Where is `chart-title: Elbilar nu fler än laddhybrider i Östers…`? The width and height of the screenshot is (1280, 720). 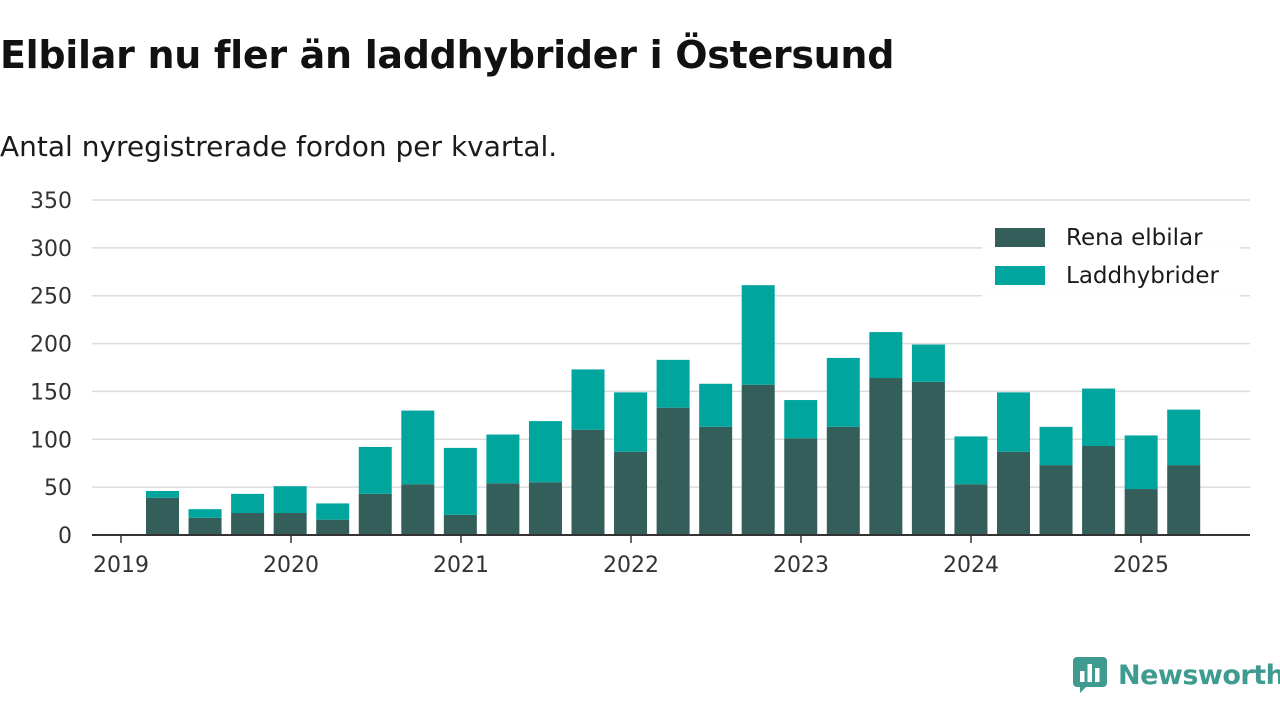
chart-title: Elbilar nu fler än laddhybrider i Östers… is located at coordinates (447, 55).